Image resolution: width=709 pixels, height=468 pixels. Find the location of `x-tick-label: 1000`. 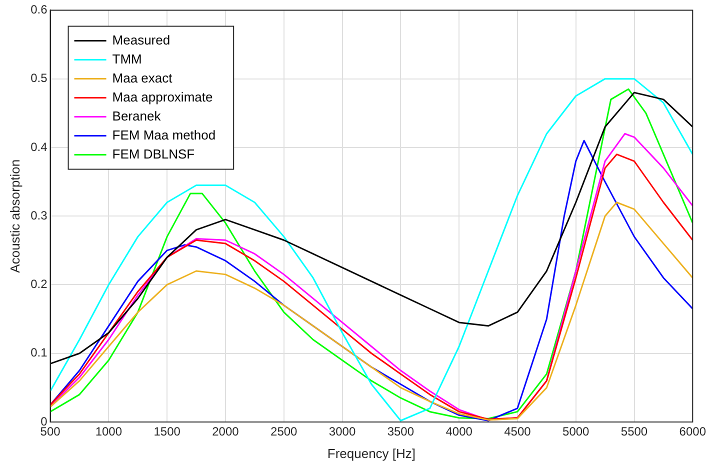

x-tick-label: 1000 is located at coordinates (108, 431).